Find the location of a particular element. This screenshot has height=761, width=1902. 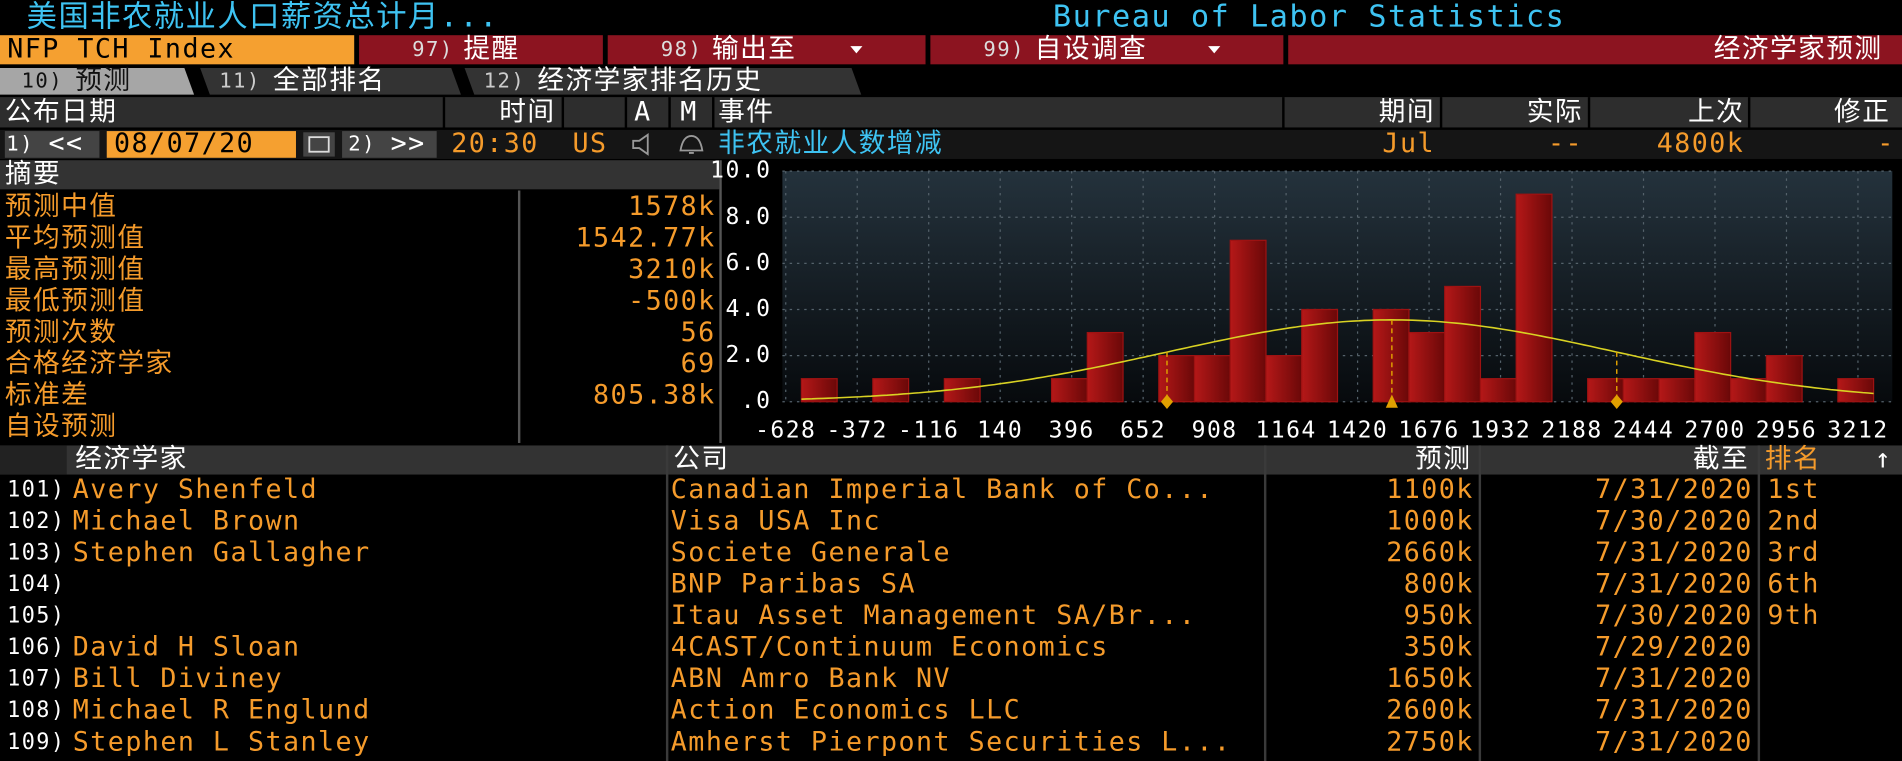

y-tick-label: 4.0 is located at coordinates (748, 309).